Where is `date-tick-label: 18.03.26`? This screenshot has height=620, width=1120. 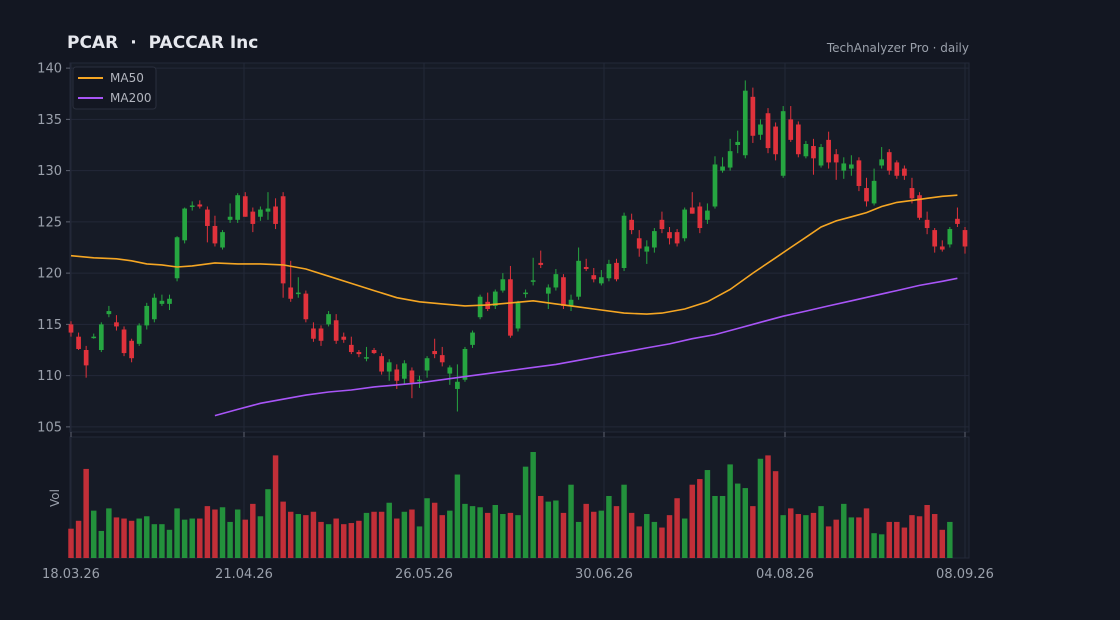
date-tick-label: 18.03.26 is located at coordinates (71, 574).